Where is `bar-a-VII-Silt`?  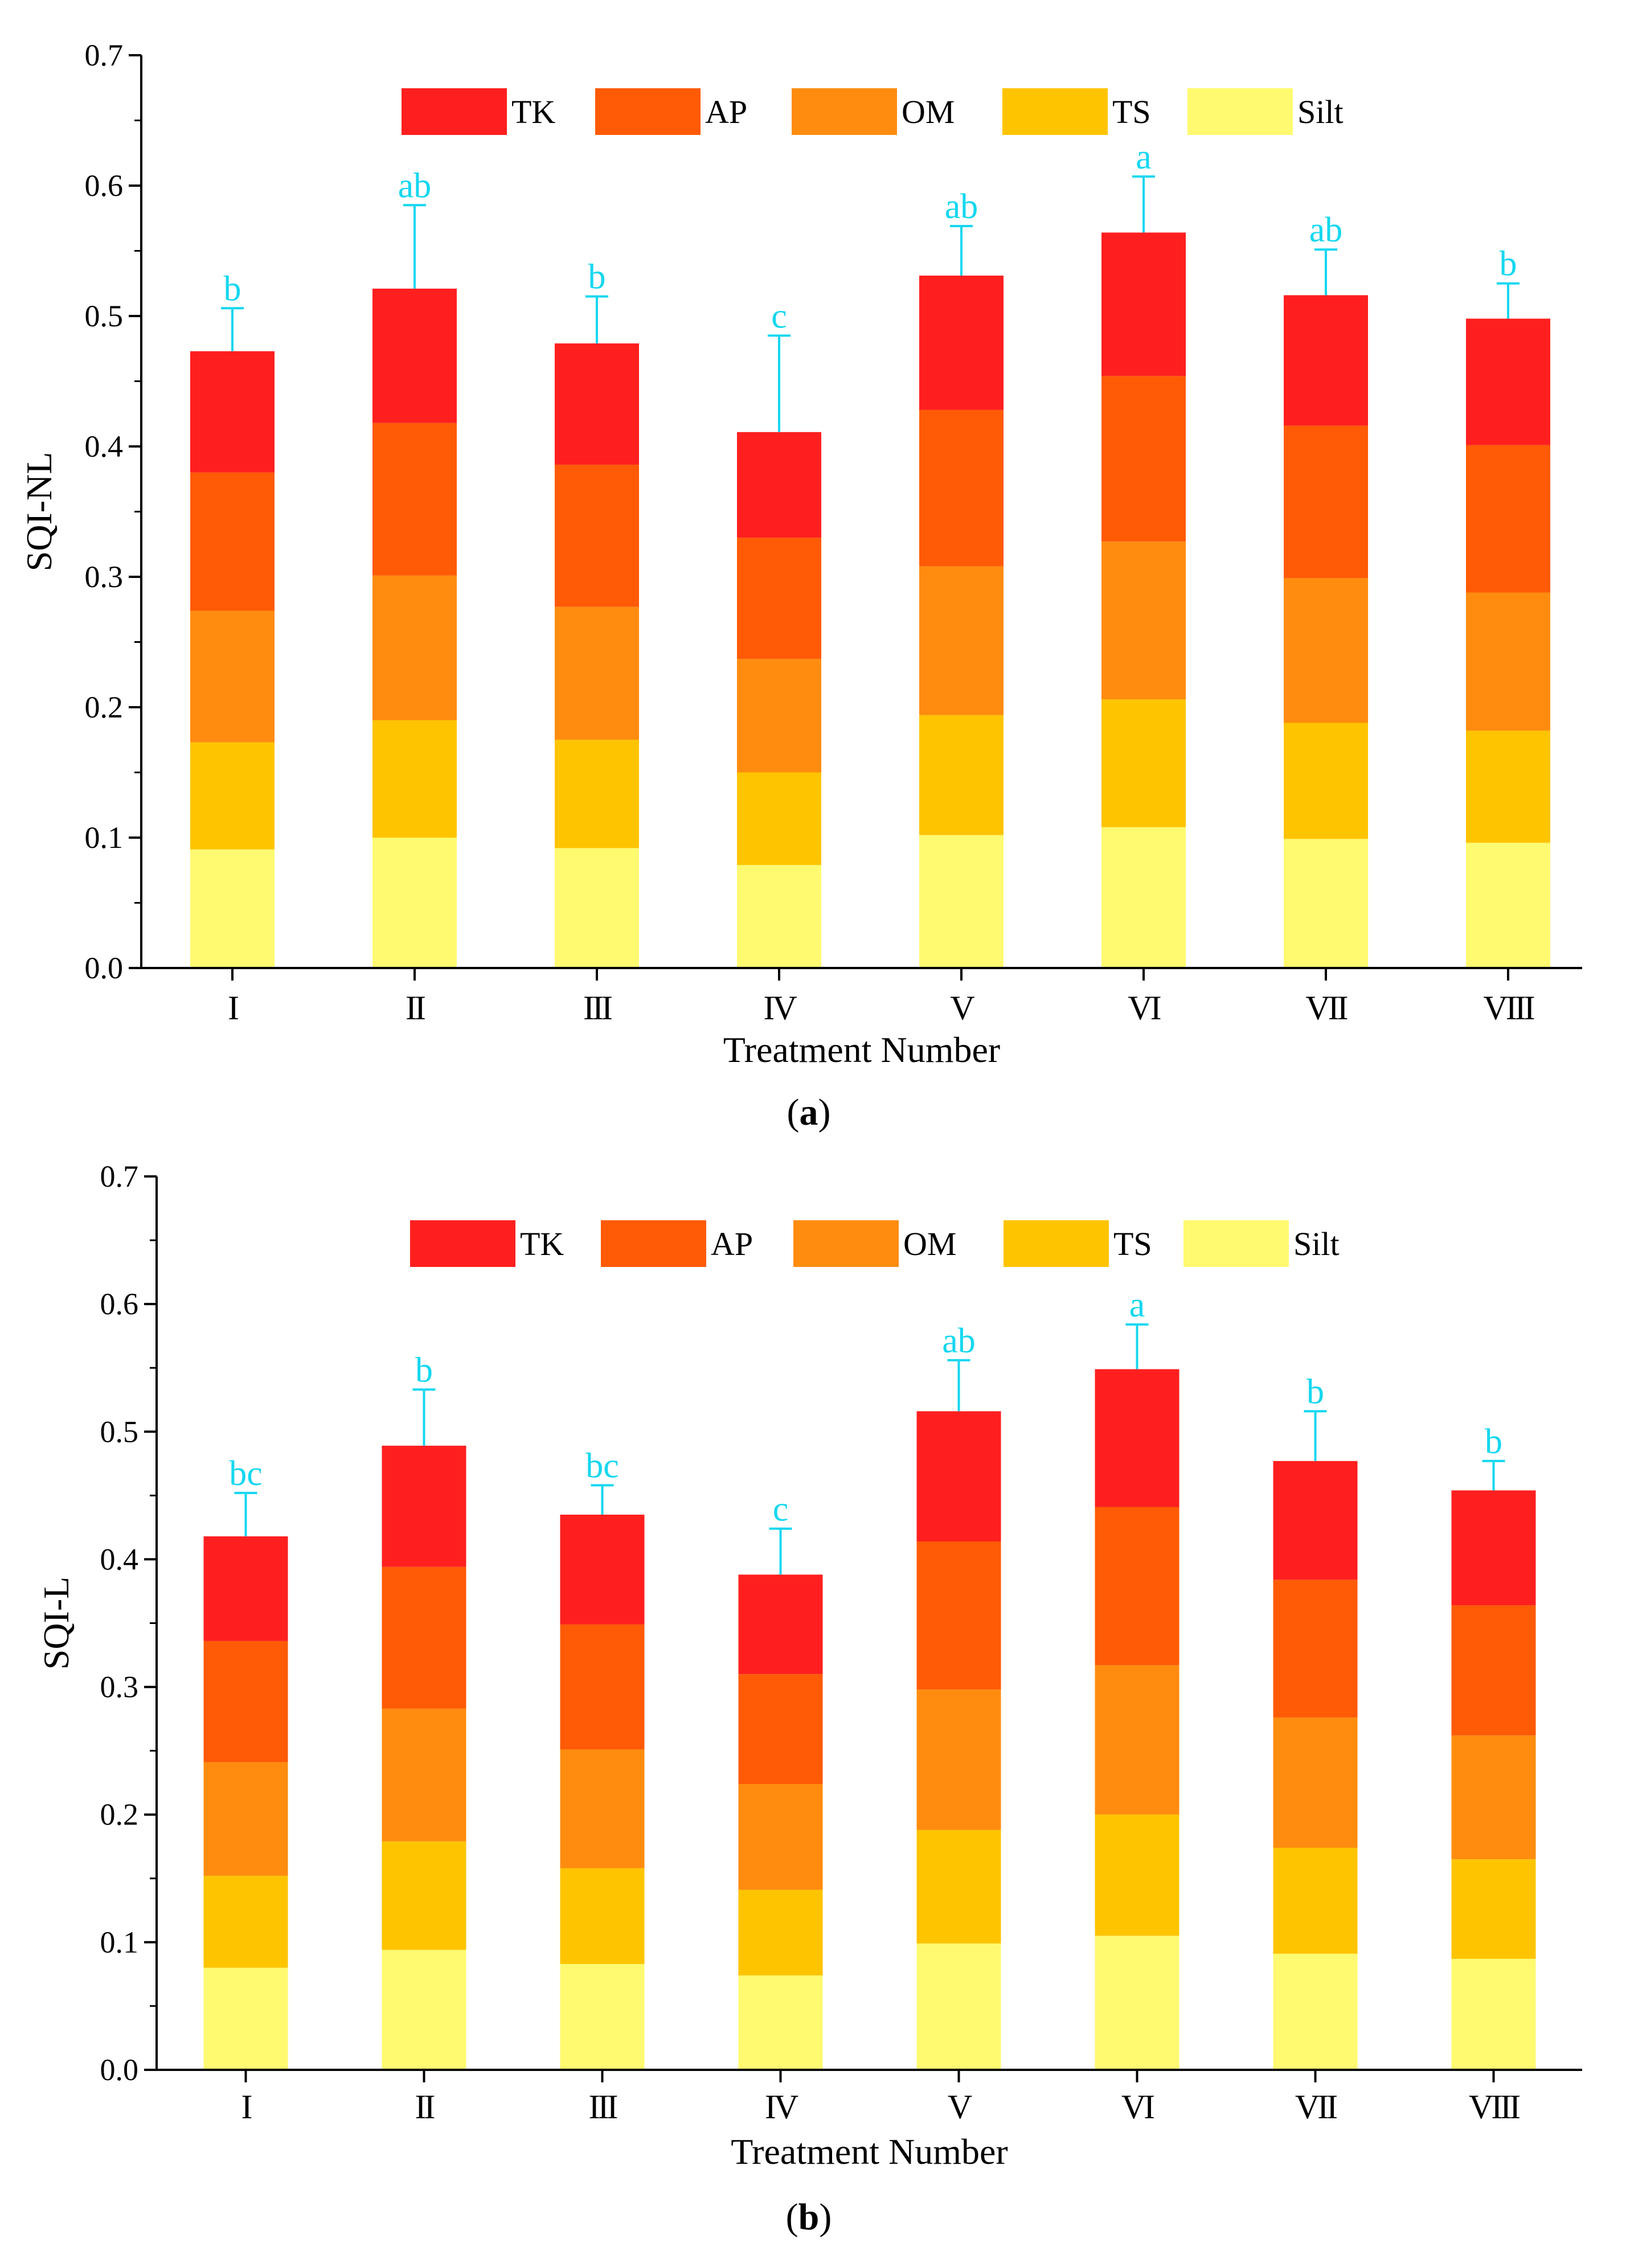 bar-a-VII-Silt is located at coordinates (1326, 903).